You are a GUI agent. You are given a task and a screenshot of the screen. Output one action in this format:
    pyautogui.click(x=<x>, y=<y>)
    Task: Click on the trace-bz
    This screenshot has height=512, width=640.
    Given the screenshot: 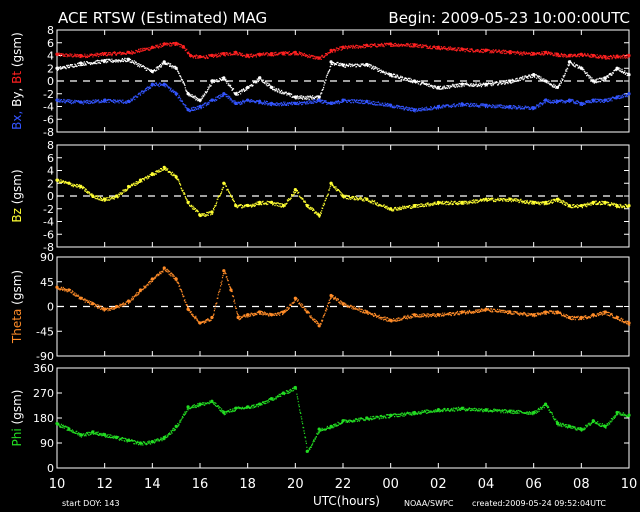 What is the action you would take?
    pyautogui.click(x=344, y=192)
    